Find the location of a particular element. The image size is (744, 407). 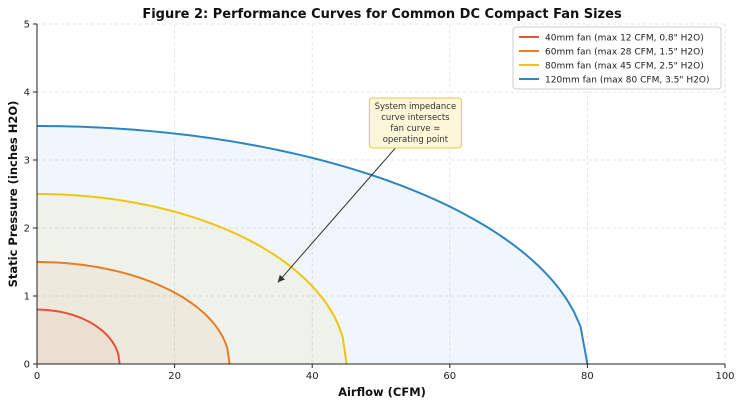

legend-label-3: 120mm fan (max 80 CFM, 3.5" H2O) is located at coordinates (627, 81).